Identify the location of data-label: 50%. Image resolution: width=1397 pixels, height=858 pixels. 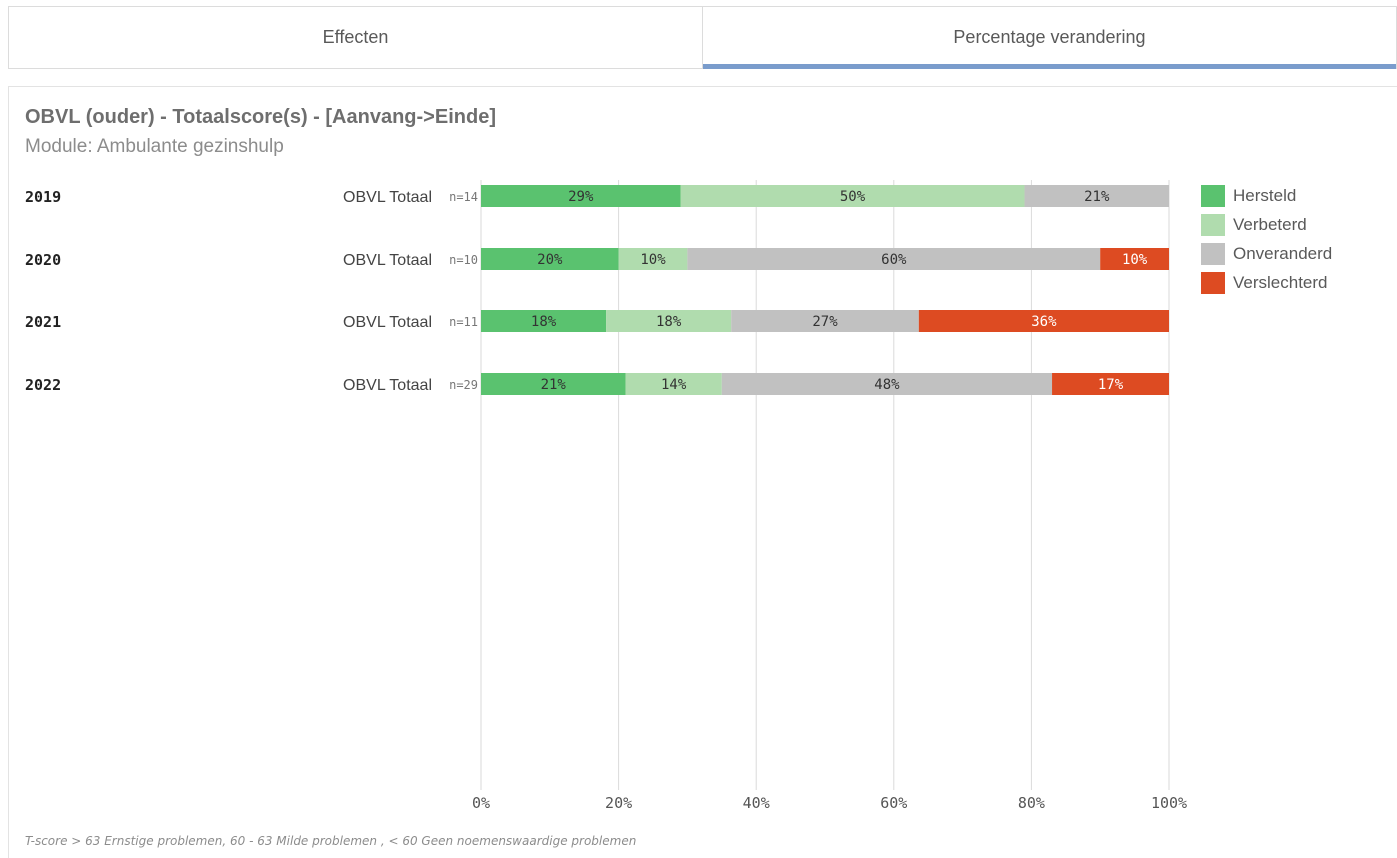
(853, 197).